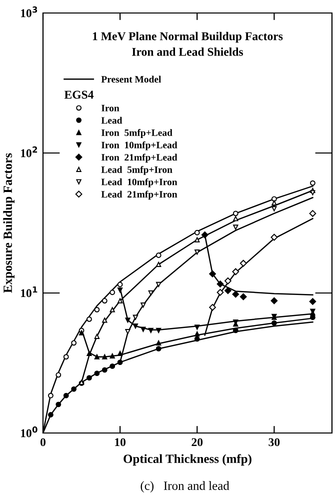  I want to click on x-tick-label: 0, so click(43, 442).